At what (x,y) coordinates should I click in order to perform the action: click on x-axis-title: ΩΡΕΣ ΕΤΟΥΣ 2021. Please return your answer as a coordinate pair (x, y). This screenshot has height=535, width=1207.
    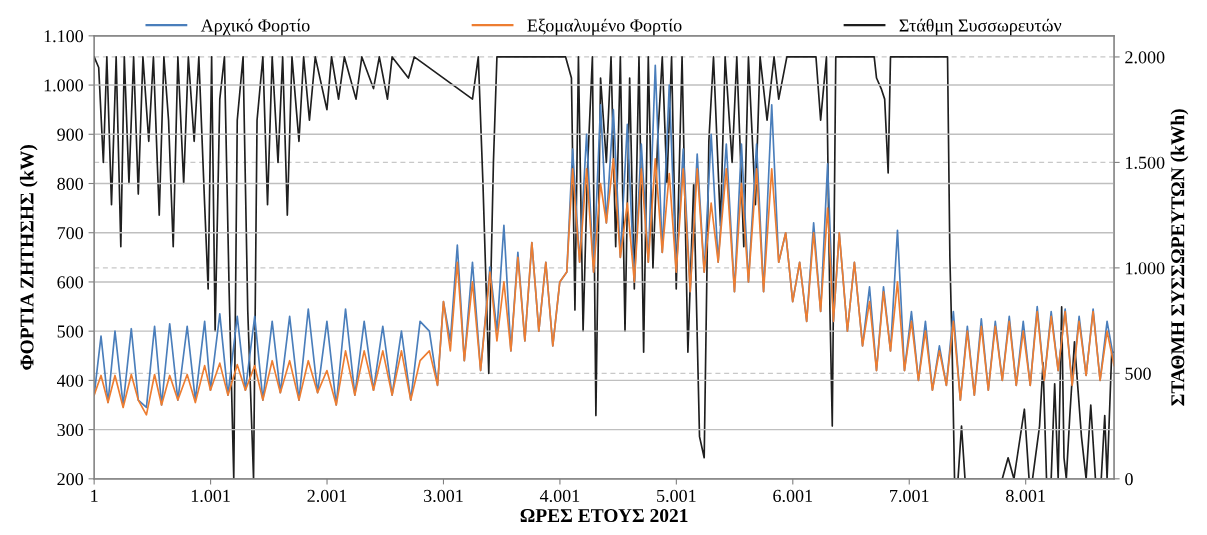
    Looking at the image, I should click on (604, 515).